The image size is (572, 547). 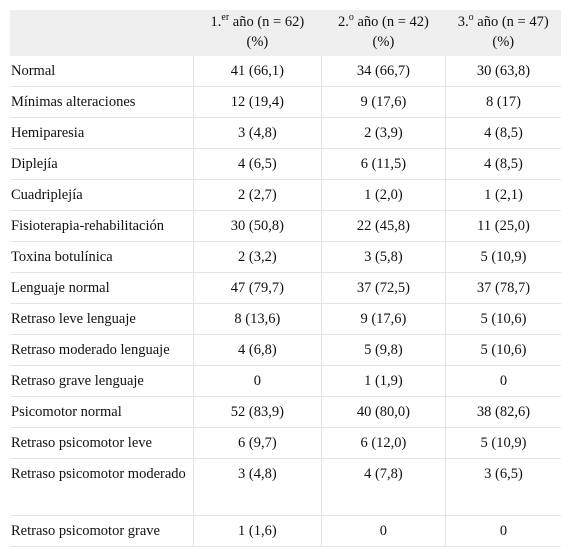 What do you see at coordinates (102, 102) in the screenshot?
I see `row-label: Mínimas alteraciones` at bounding box center [102, 102].